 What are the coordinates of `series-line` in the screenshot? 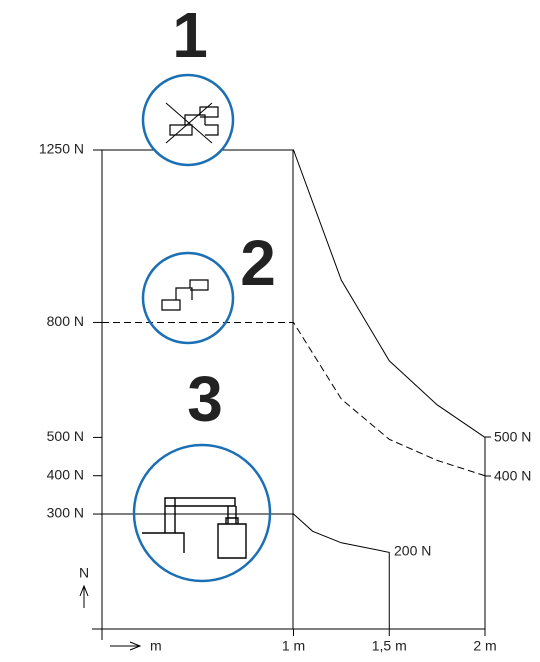 It's located at (246, 571).